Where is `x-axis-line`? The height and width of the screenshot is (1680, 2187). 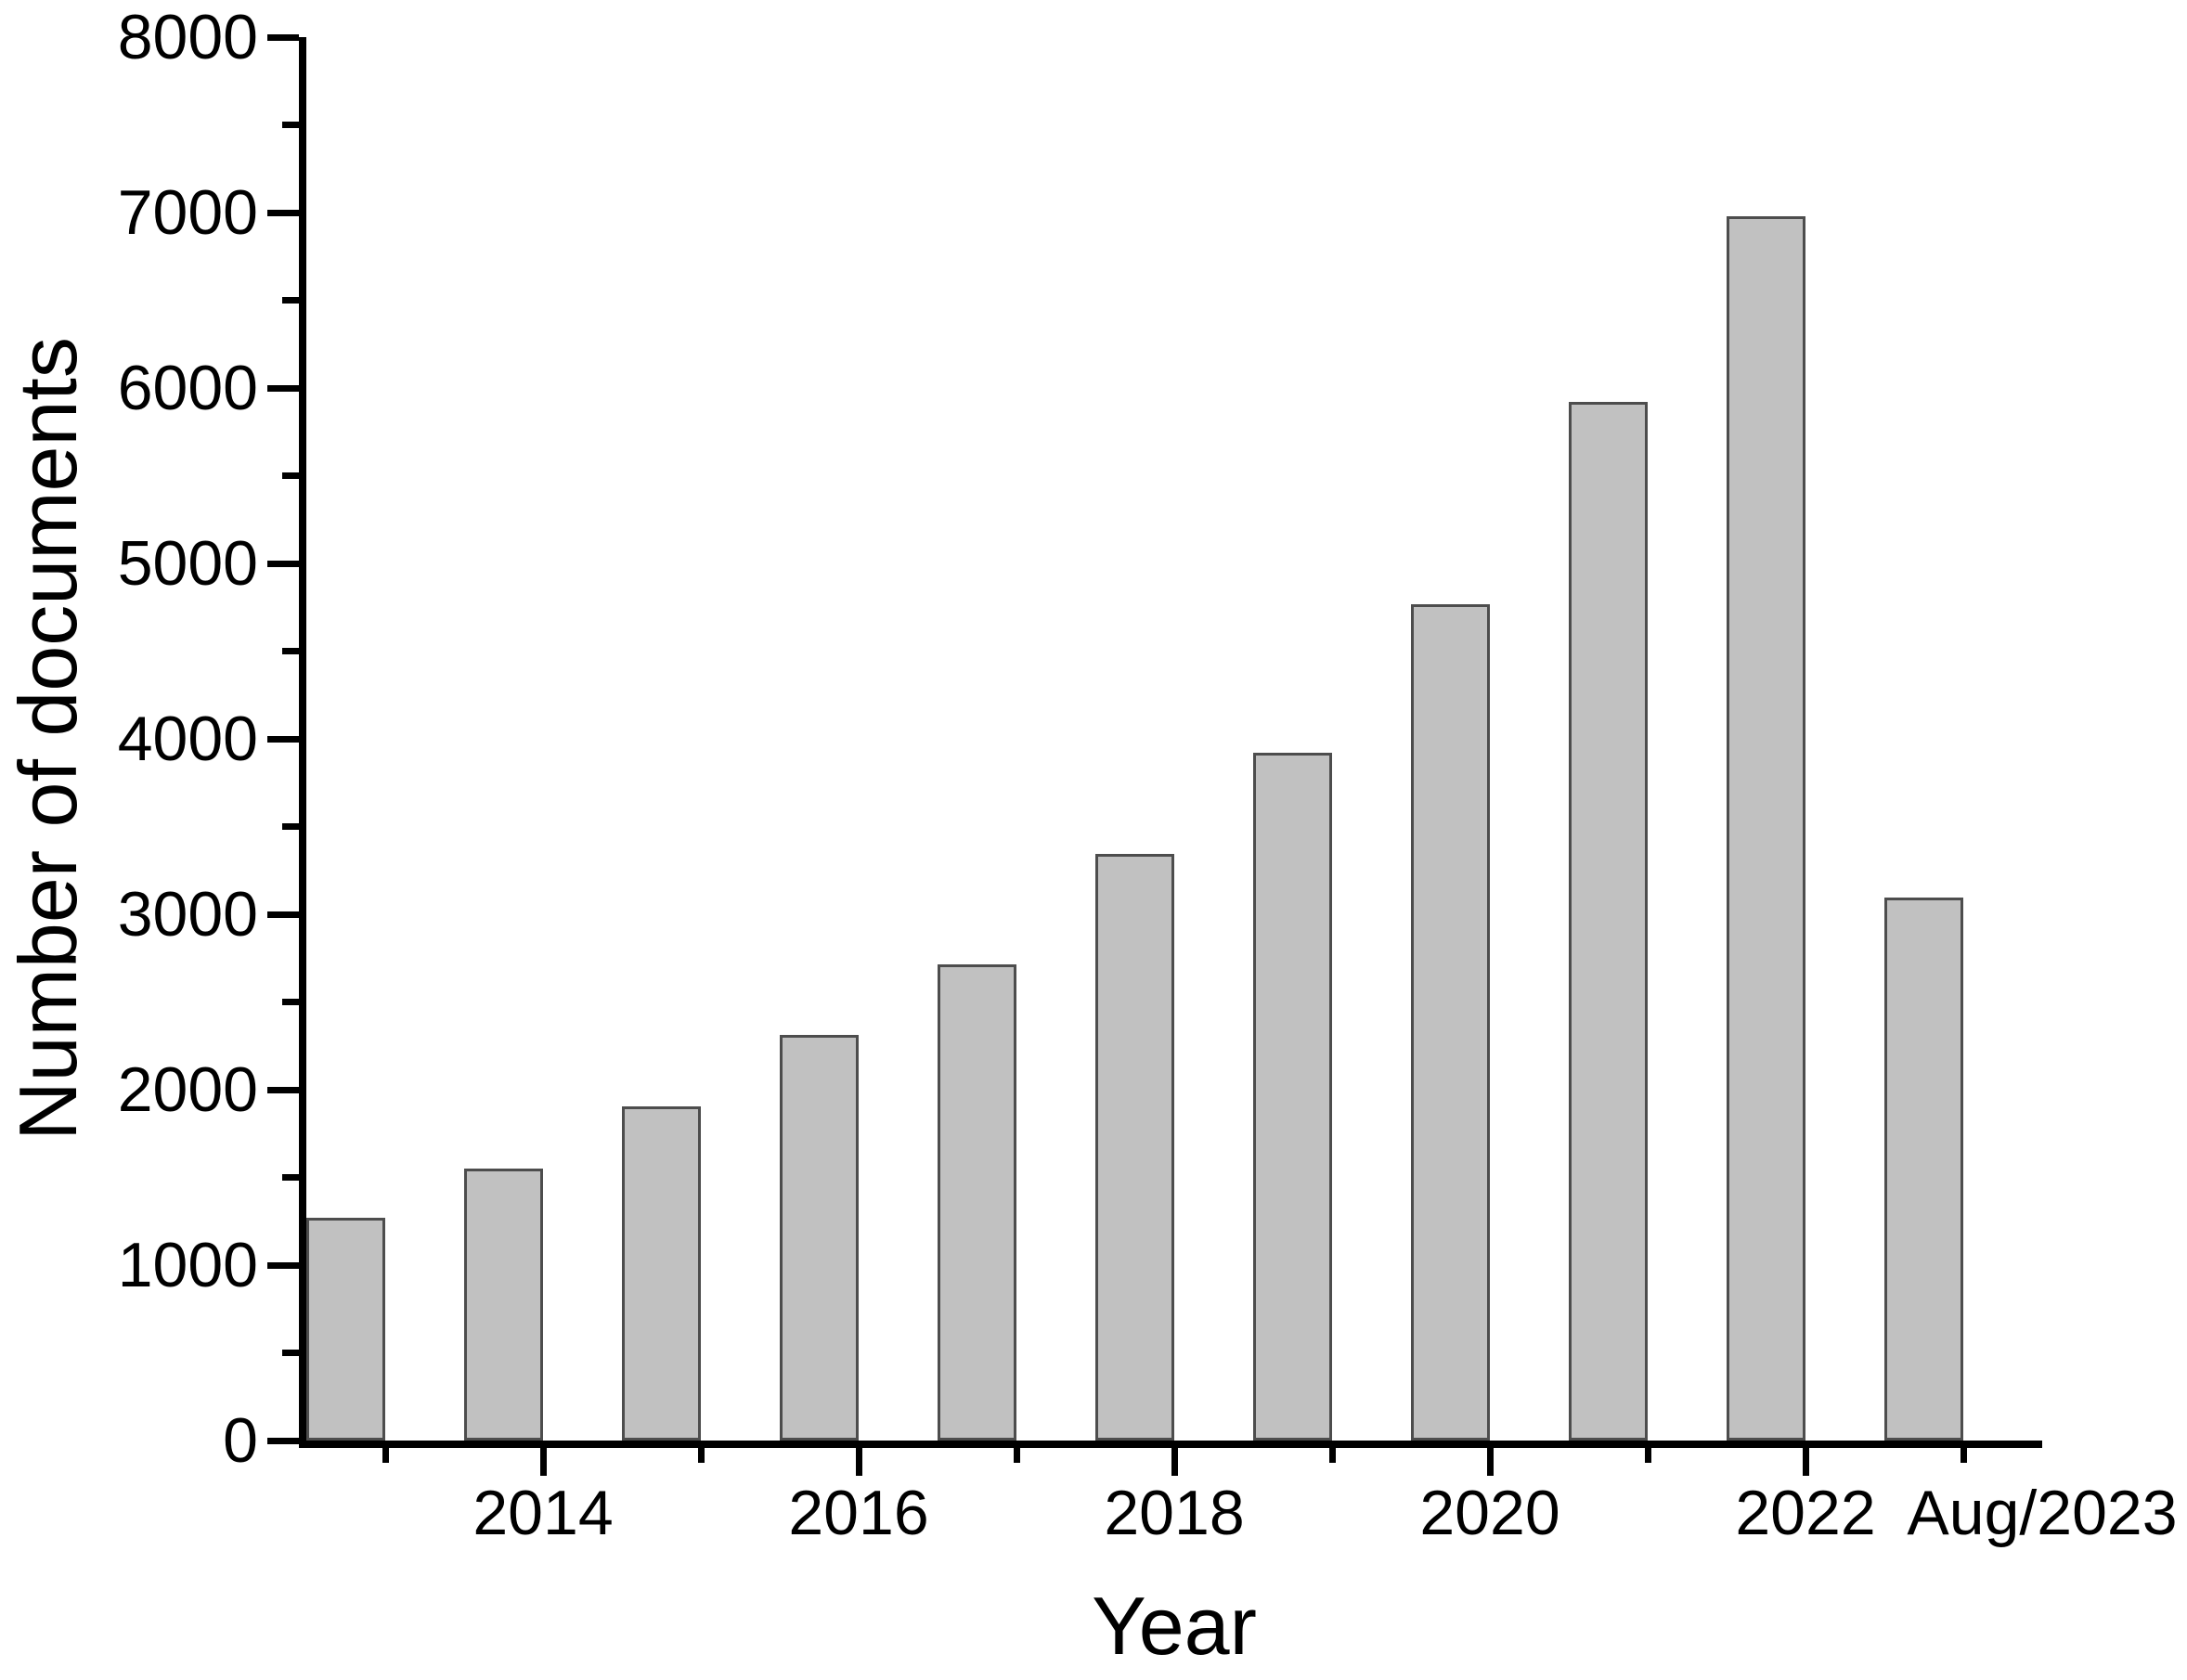
x-axis-line is located at coordinates (1170, 1444).